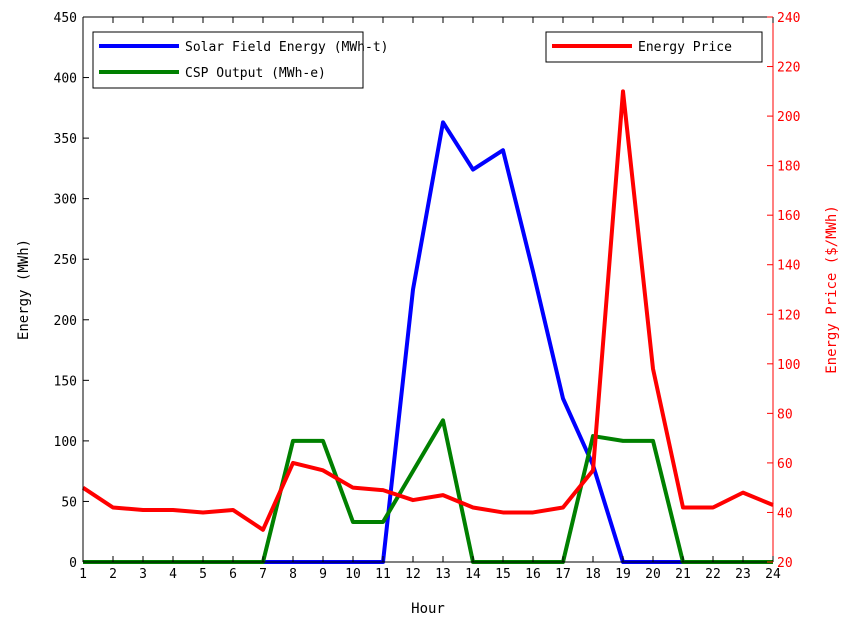  I want to click on left-y-tick-label: 50, so click(69, 502).